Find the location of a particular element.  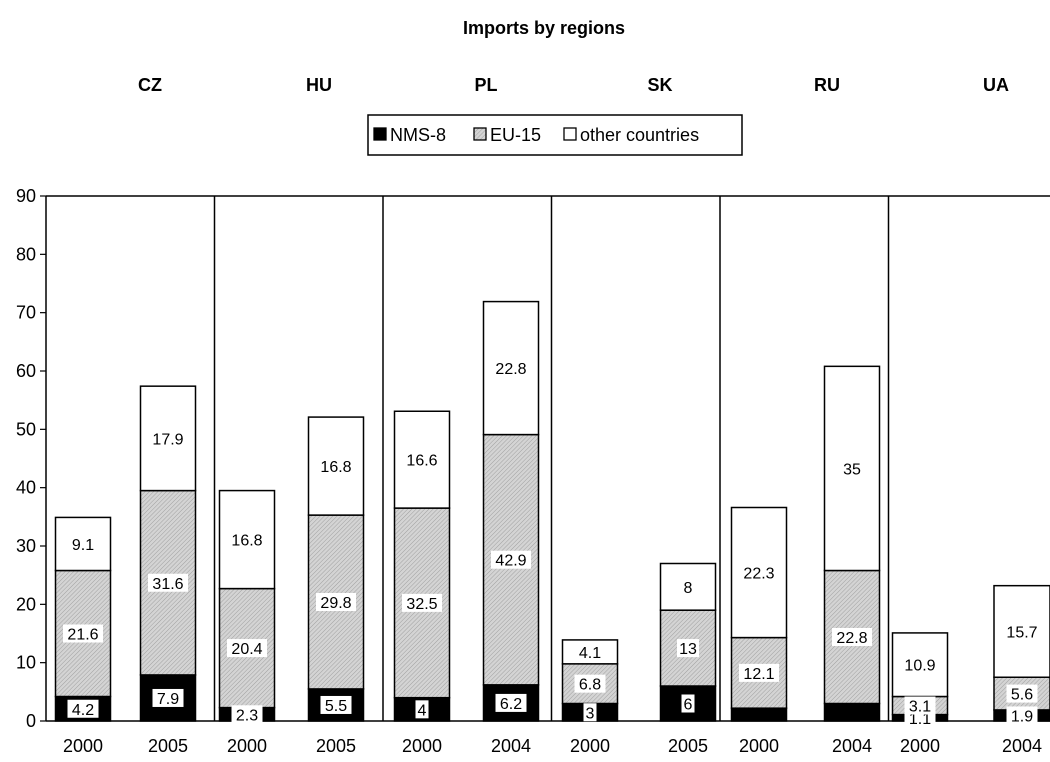

legend-label-2: EU-15 is located at coordinates (515, 135).